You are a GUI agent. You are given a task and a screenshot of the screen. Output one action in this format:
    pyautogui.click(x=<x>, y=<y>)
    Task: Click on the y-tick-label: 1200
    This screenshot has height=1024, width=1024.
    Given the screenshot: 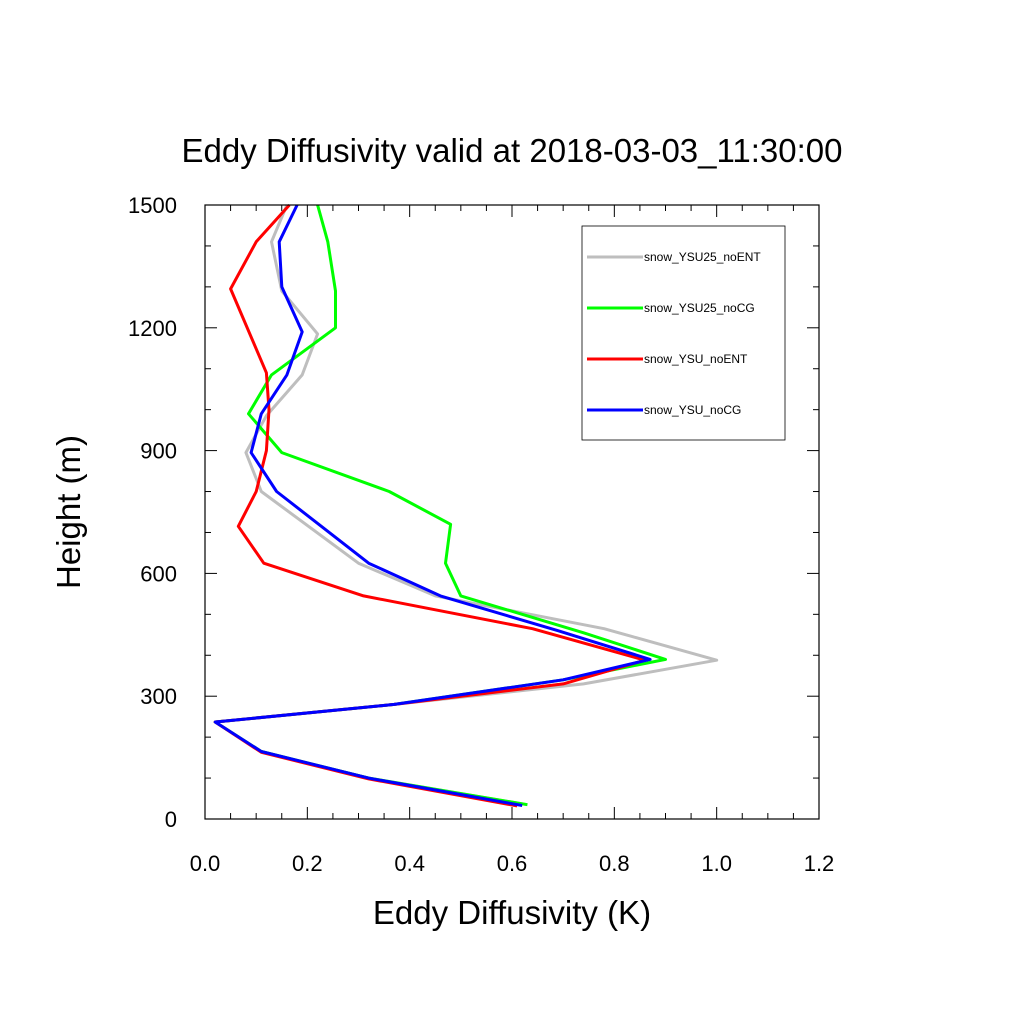 What is the action you would take?
    pyautogui.click(x=152, y=328)
    